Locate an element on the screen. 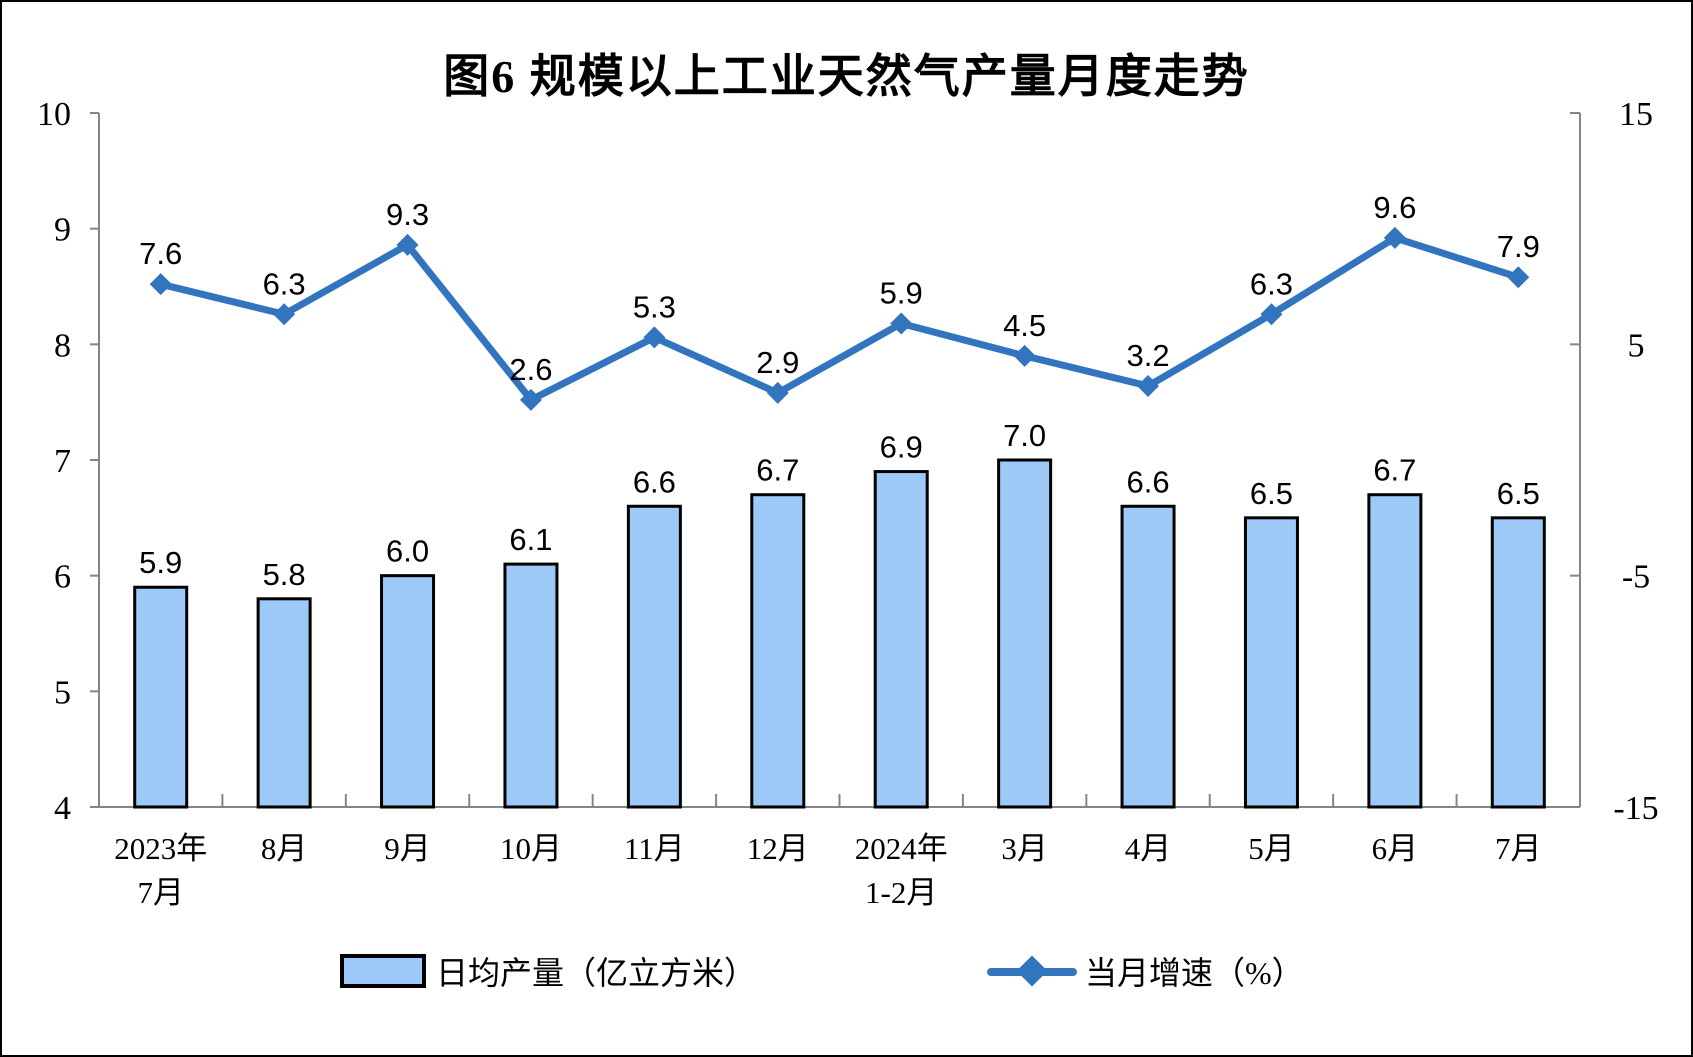  x-category-label: 9月 is located at coordinates (407, 848).